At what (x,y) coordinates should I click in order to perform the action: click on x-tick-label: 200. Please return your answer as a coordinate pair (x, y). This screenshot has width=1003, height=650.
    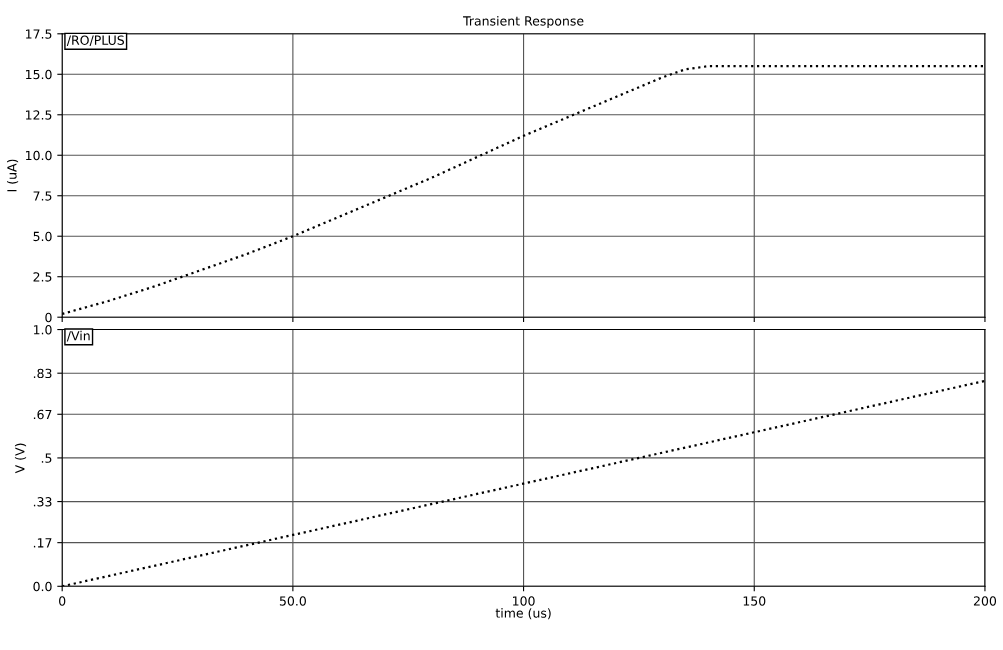
    Looking at the image, I should click on (985, 601).